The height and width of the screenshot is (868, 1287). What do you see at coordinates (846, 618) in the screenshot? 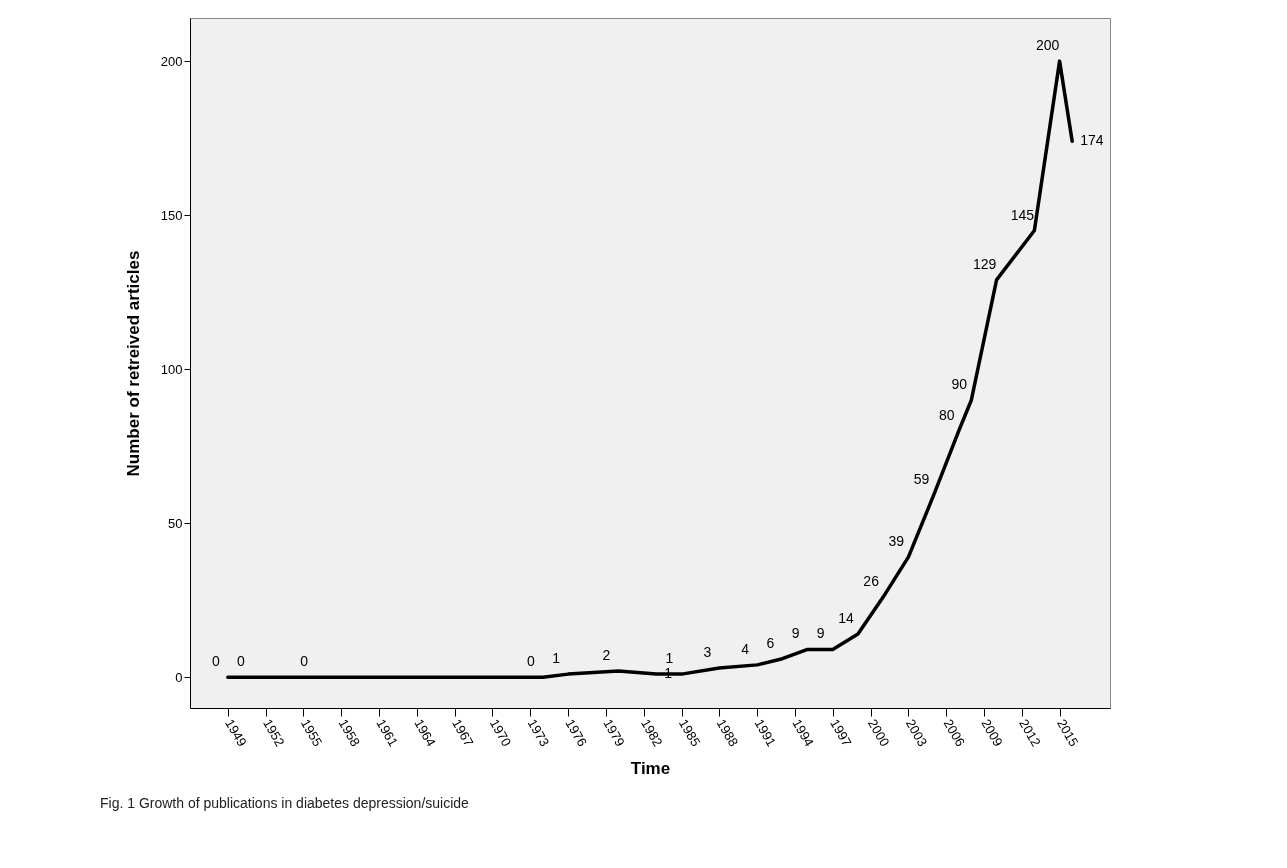
I see `data-label: 14` at bounding box center [846, 618].